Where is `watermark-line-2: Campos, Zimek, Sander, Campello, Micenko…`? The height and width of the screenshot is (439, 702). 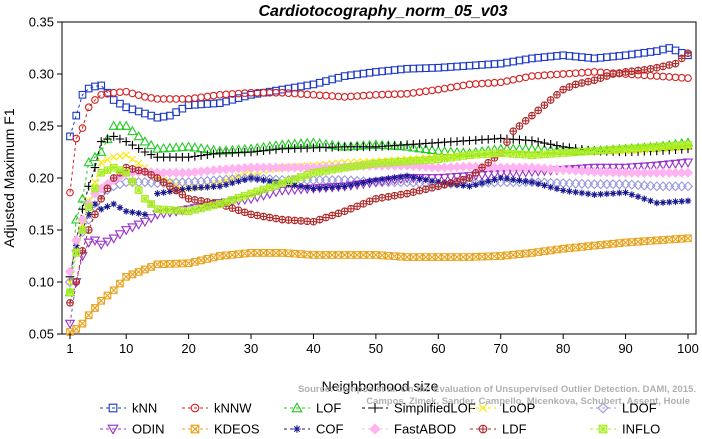
watermark-line-2: Campos, Zimek, Sander, Campello, Micenko… is located at coordinates (528, 401).